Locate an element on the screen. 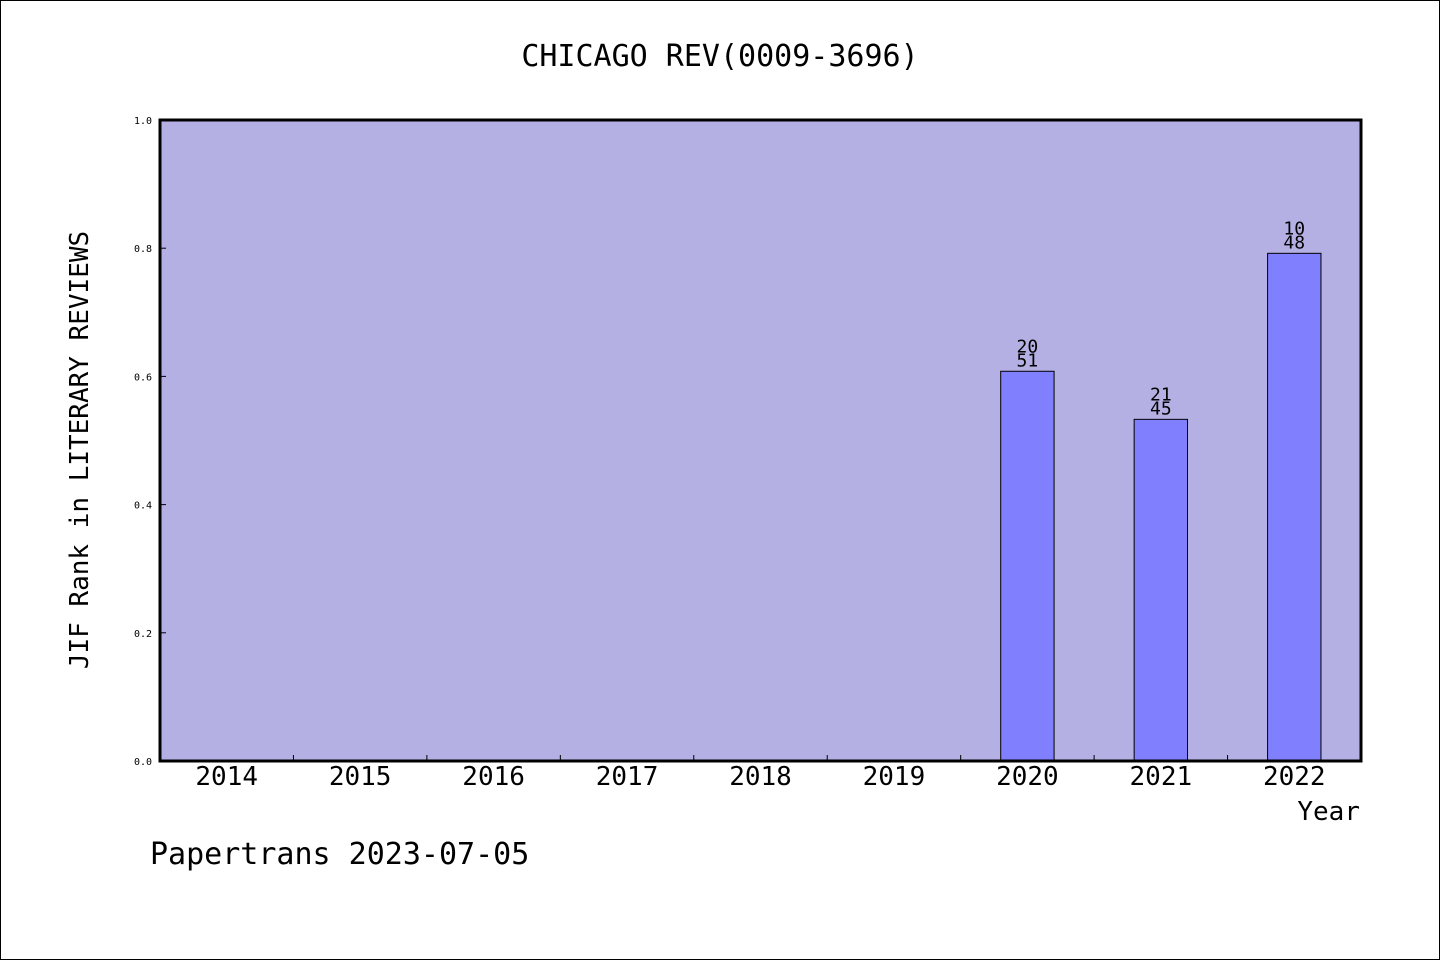 This screenshot has width=1440, height=960. x-axis-label: Year is located at coordinates (1328, 812).